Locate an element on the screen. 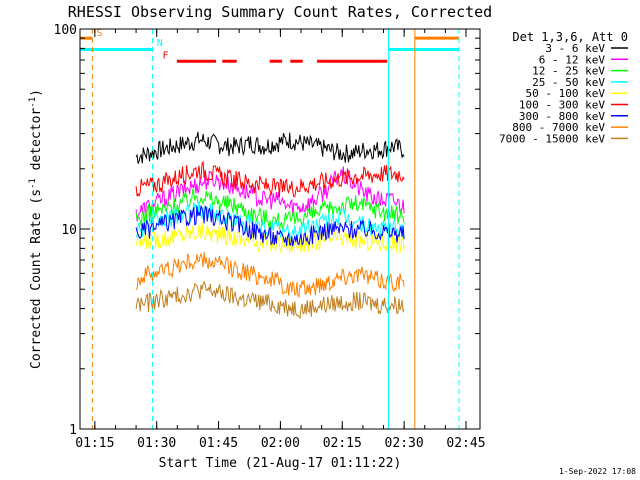  y-axis-label-tail: detector is located at coordinates (36, 143).